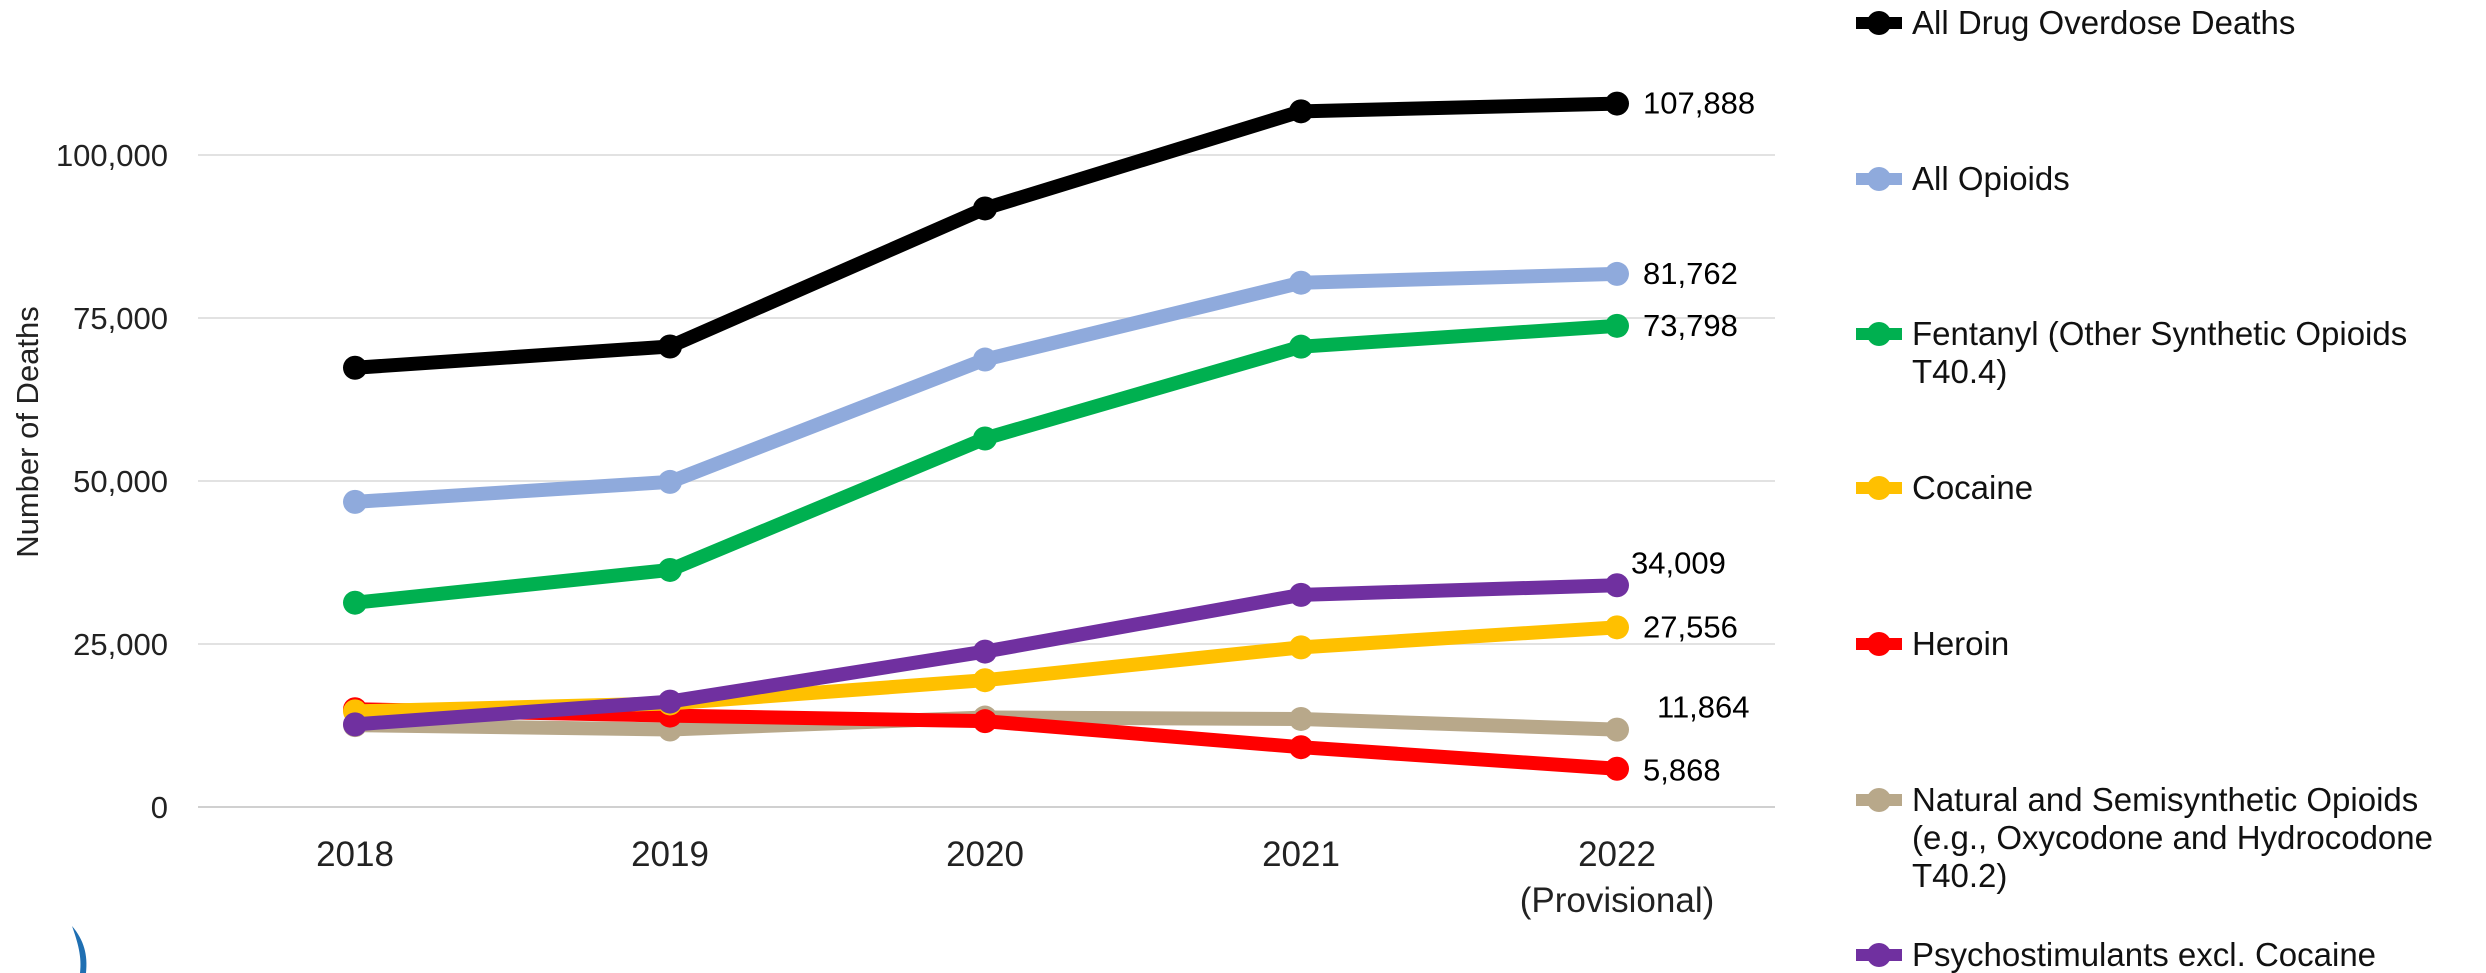  What do you see at coordinates (120, 318) in the screenshot?
I see `y-tick-label: 75,000` at bounding box center [120, 318].